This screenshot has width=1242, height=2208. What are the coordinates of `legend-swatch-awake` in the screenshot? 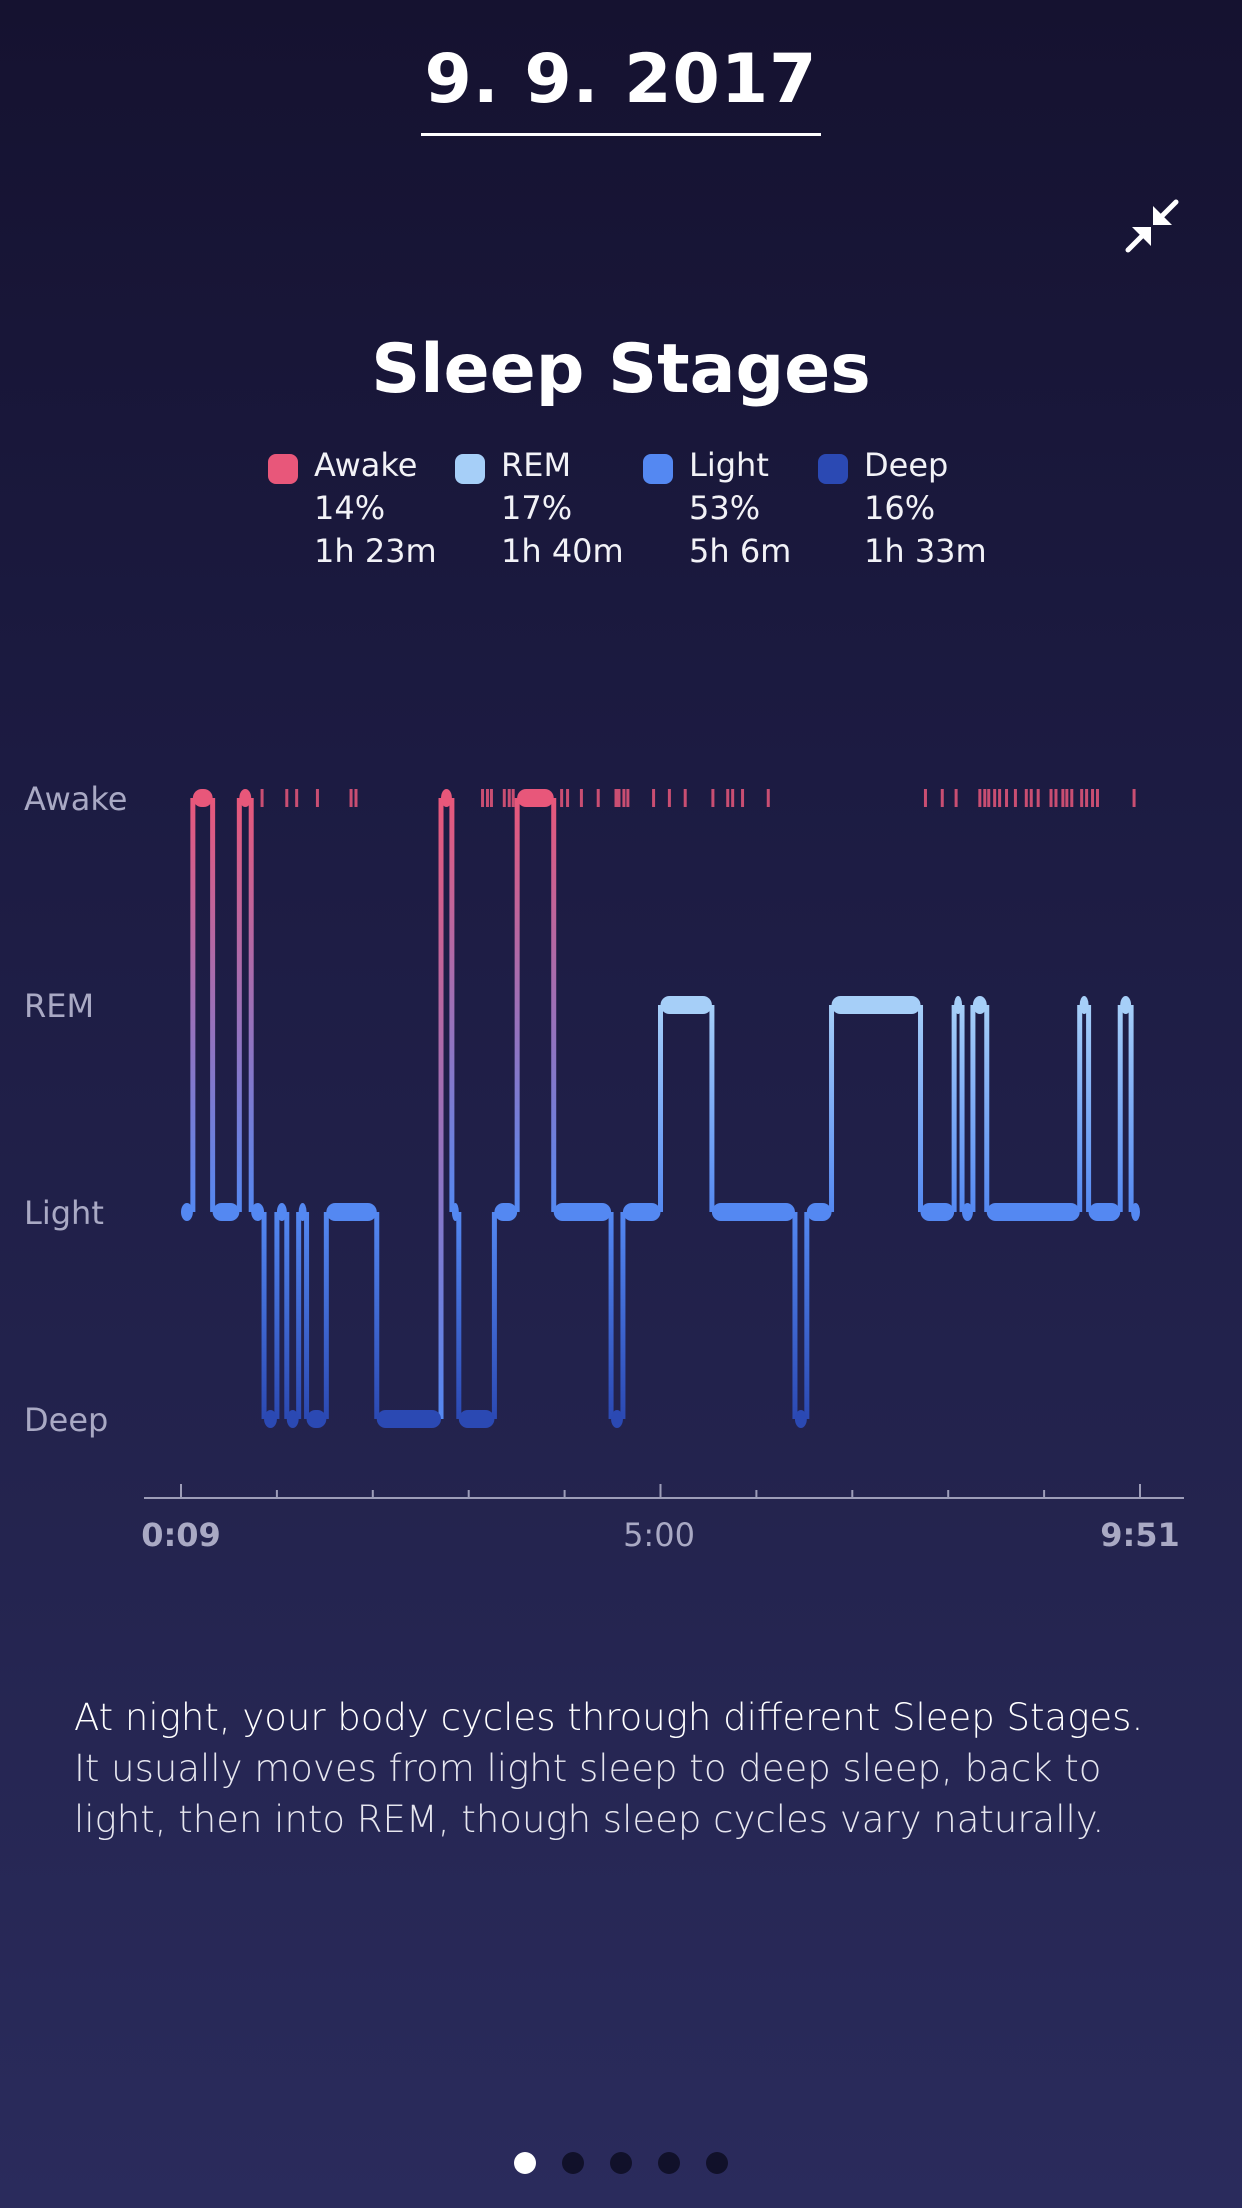 It's located at (283, 469).